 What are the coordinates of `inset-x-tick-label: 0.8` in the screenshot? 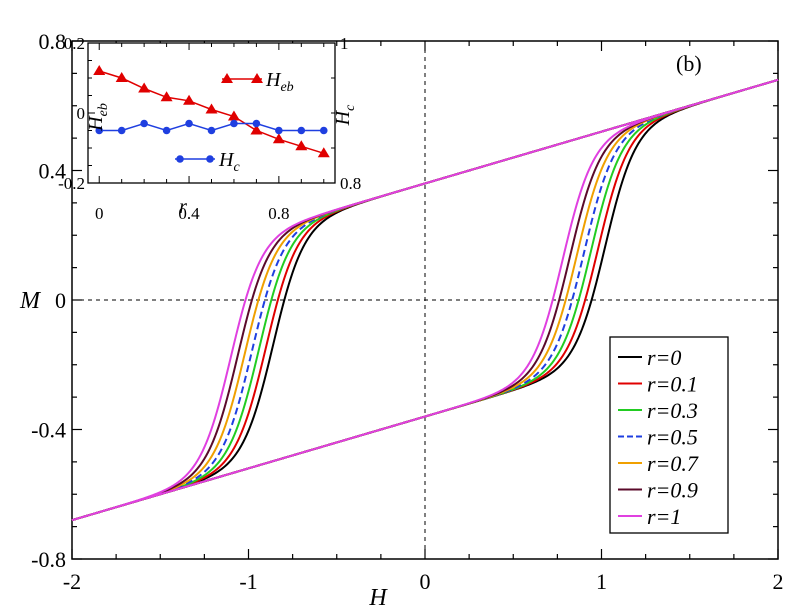 It's located at (278, 213).